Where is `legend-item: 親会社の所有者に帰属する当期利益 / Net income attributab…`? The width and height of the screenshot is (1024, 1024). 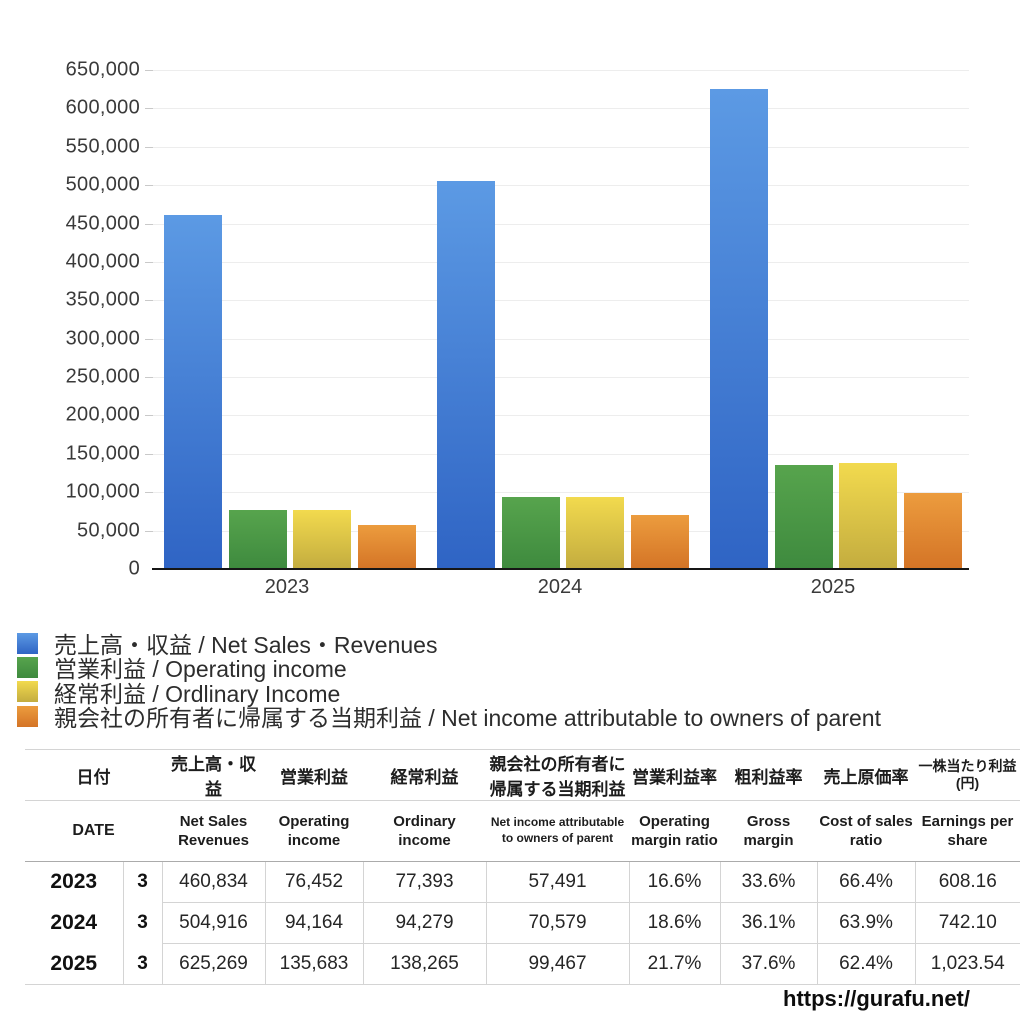
legend-item: 親会社の所有者に帰属する当期利益 / Net income attributab… is located at coordinates (449, 717).